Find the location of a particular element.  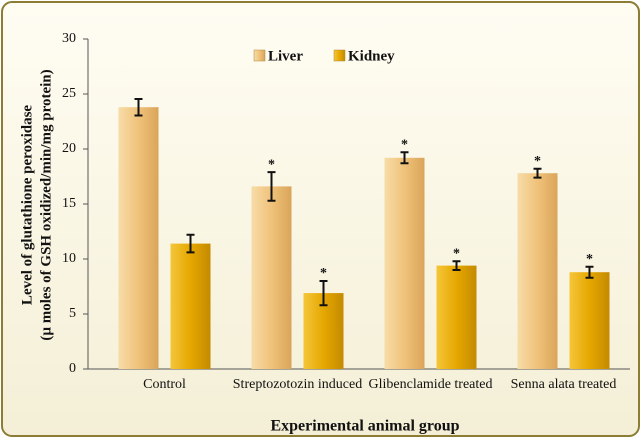

legend-label: Liver is located at coordinates (285, 56).